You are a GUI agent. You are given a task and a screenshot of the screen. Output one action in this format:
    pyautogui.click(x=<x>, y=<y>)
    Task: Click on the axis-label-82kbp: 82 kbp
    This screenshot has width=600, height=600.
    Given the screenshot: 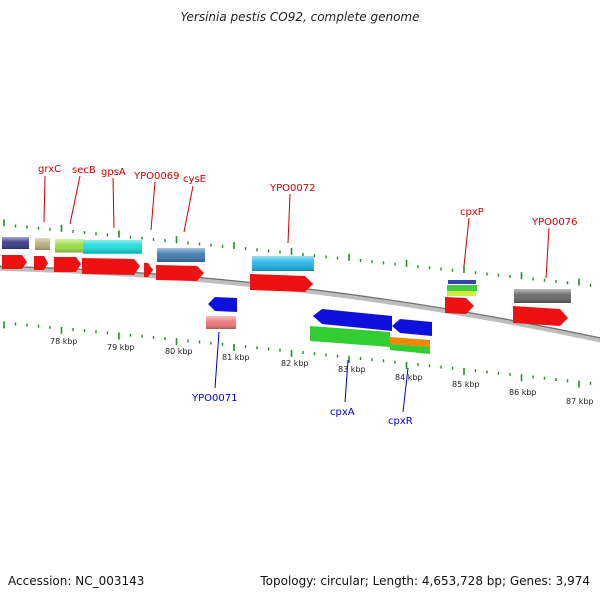 What is the action you would take?
    pyautogui.click(x=295, y=363)
    